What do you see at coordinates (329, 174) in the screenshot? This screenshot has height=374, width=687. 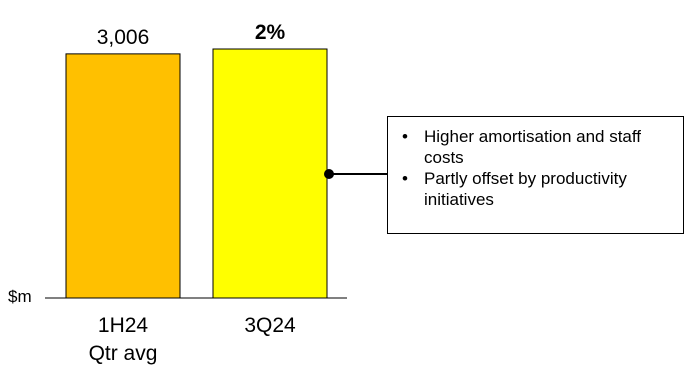 I see `callout-connector-dot` at bounding box center [329, 174].